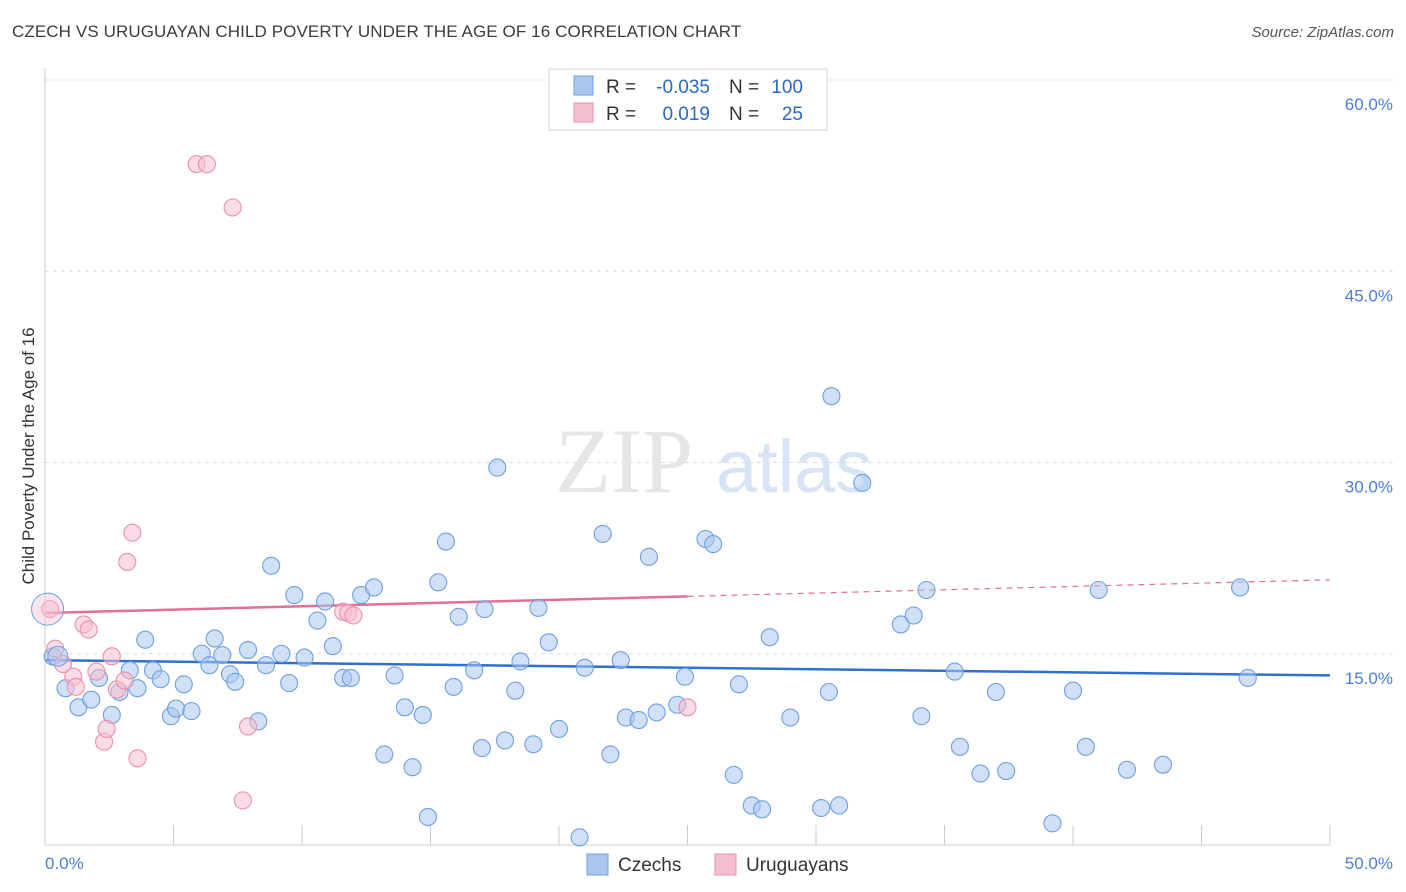  I want to click on legend-czech-swatch, so click(583, 85).